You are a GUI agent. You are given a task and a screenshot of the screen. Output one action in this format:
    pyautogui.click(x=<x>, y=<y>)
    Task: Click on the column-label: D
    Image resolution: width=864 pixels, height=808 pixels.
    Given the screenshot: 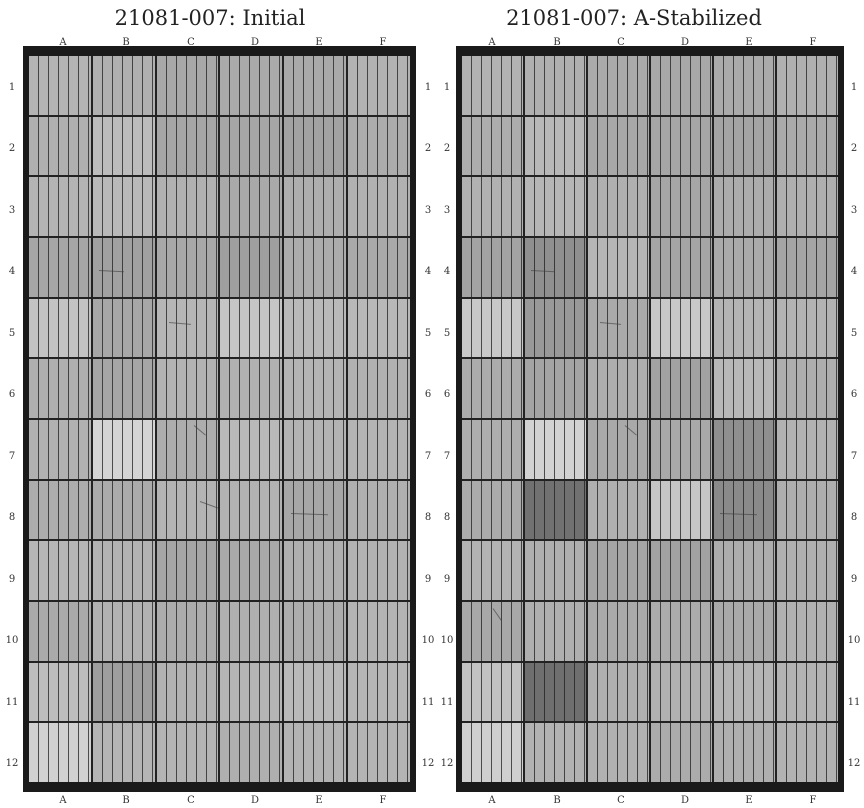 What is the action you would take?
    pyautogui.click(x=685, y=42)
    